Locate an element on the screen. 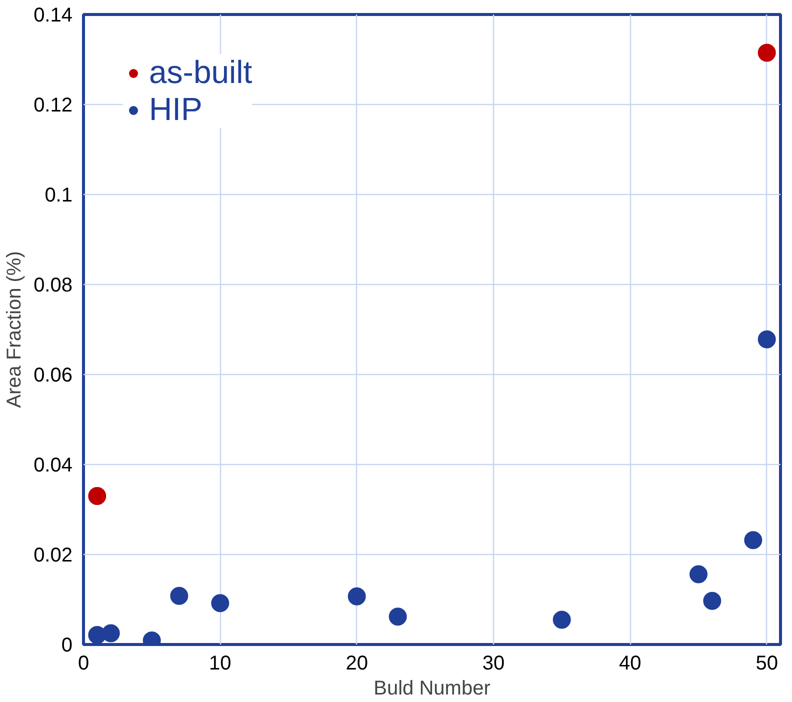 This screenshot has width=792, height=702. y-tick-label: 0.04 is located at coordinates (53, 465).